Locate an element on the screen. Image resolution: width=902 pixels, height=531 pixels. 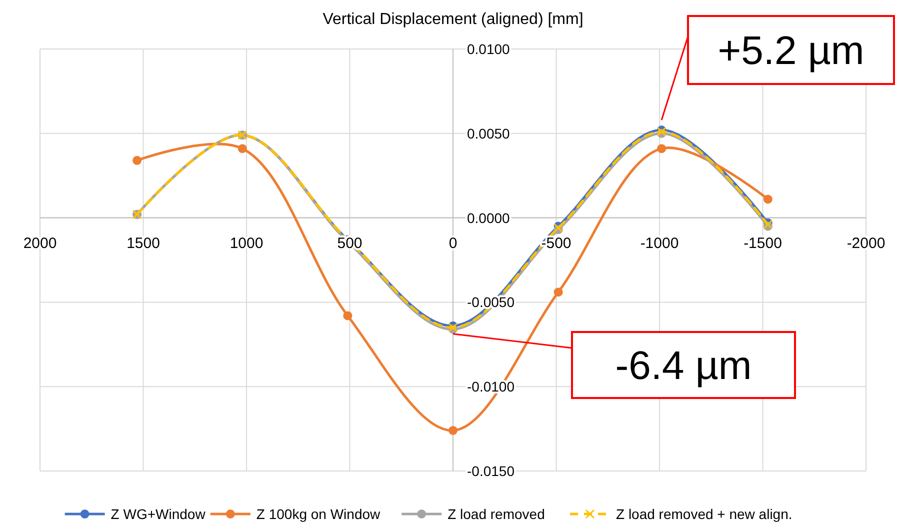
x-tick-label: -2000 is located at coordinates (866, 243).